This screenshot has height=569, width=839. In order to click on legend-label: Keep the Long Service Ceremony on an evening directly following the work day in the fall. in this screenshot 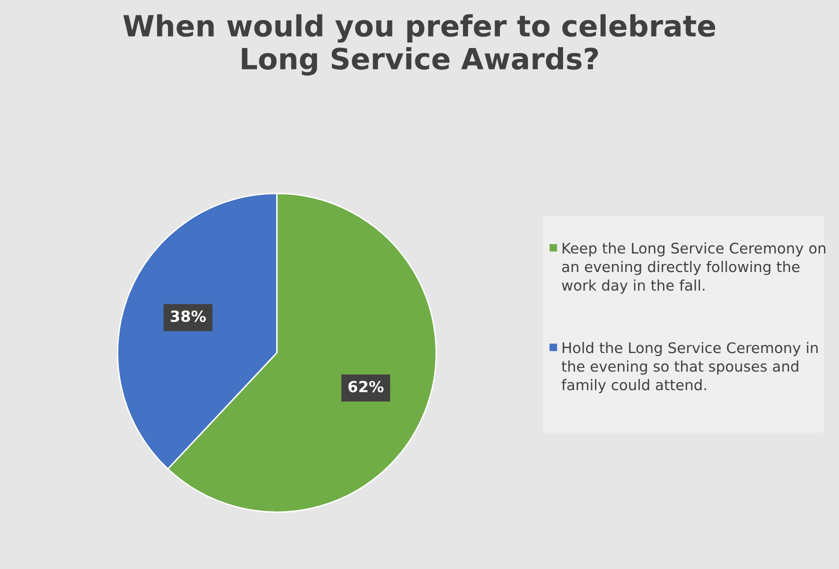, I will do `click(694, 268)`.